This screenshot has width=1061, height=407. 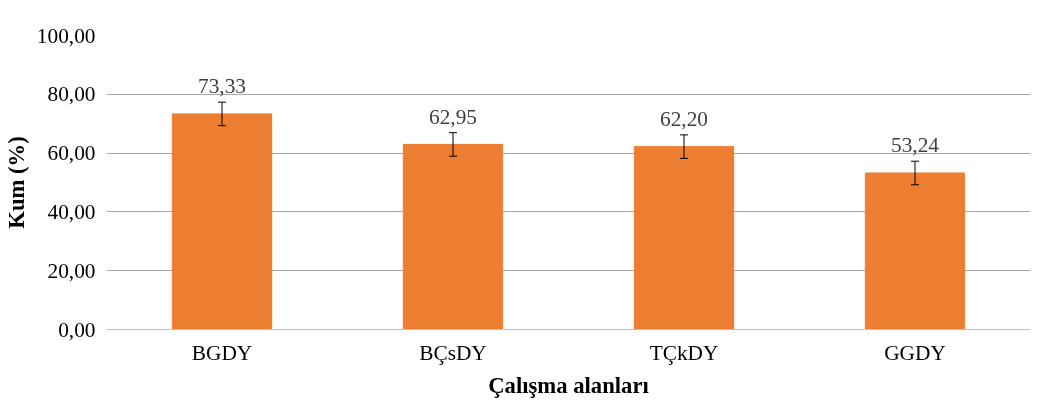 I want to click on y-axis-title: Kum (%), so click(x=16, y=182).